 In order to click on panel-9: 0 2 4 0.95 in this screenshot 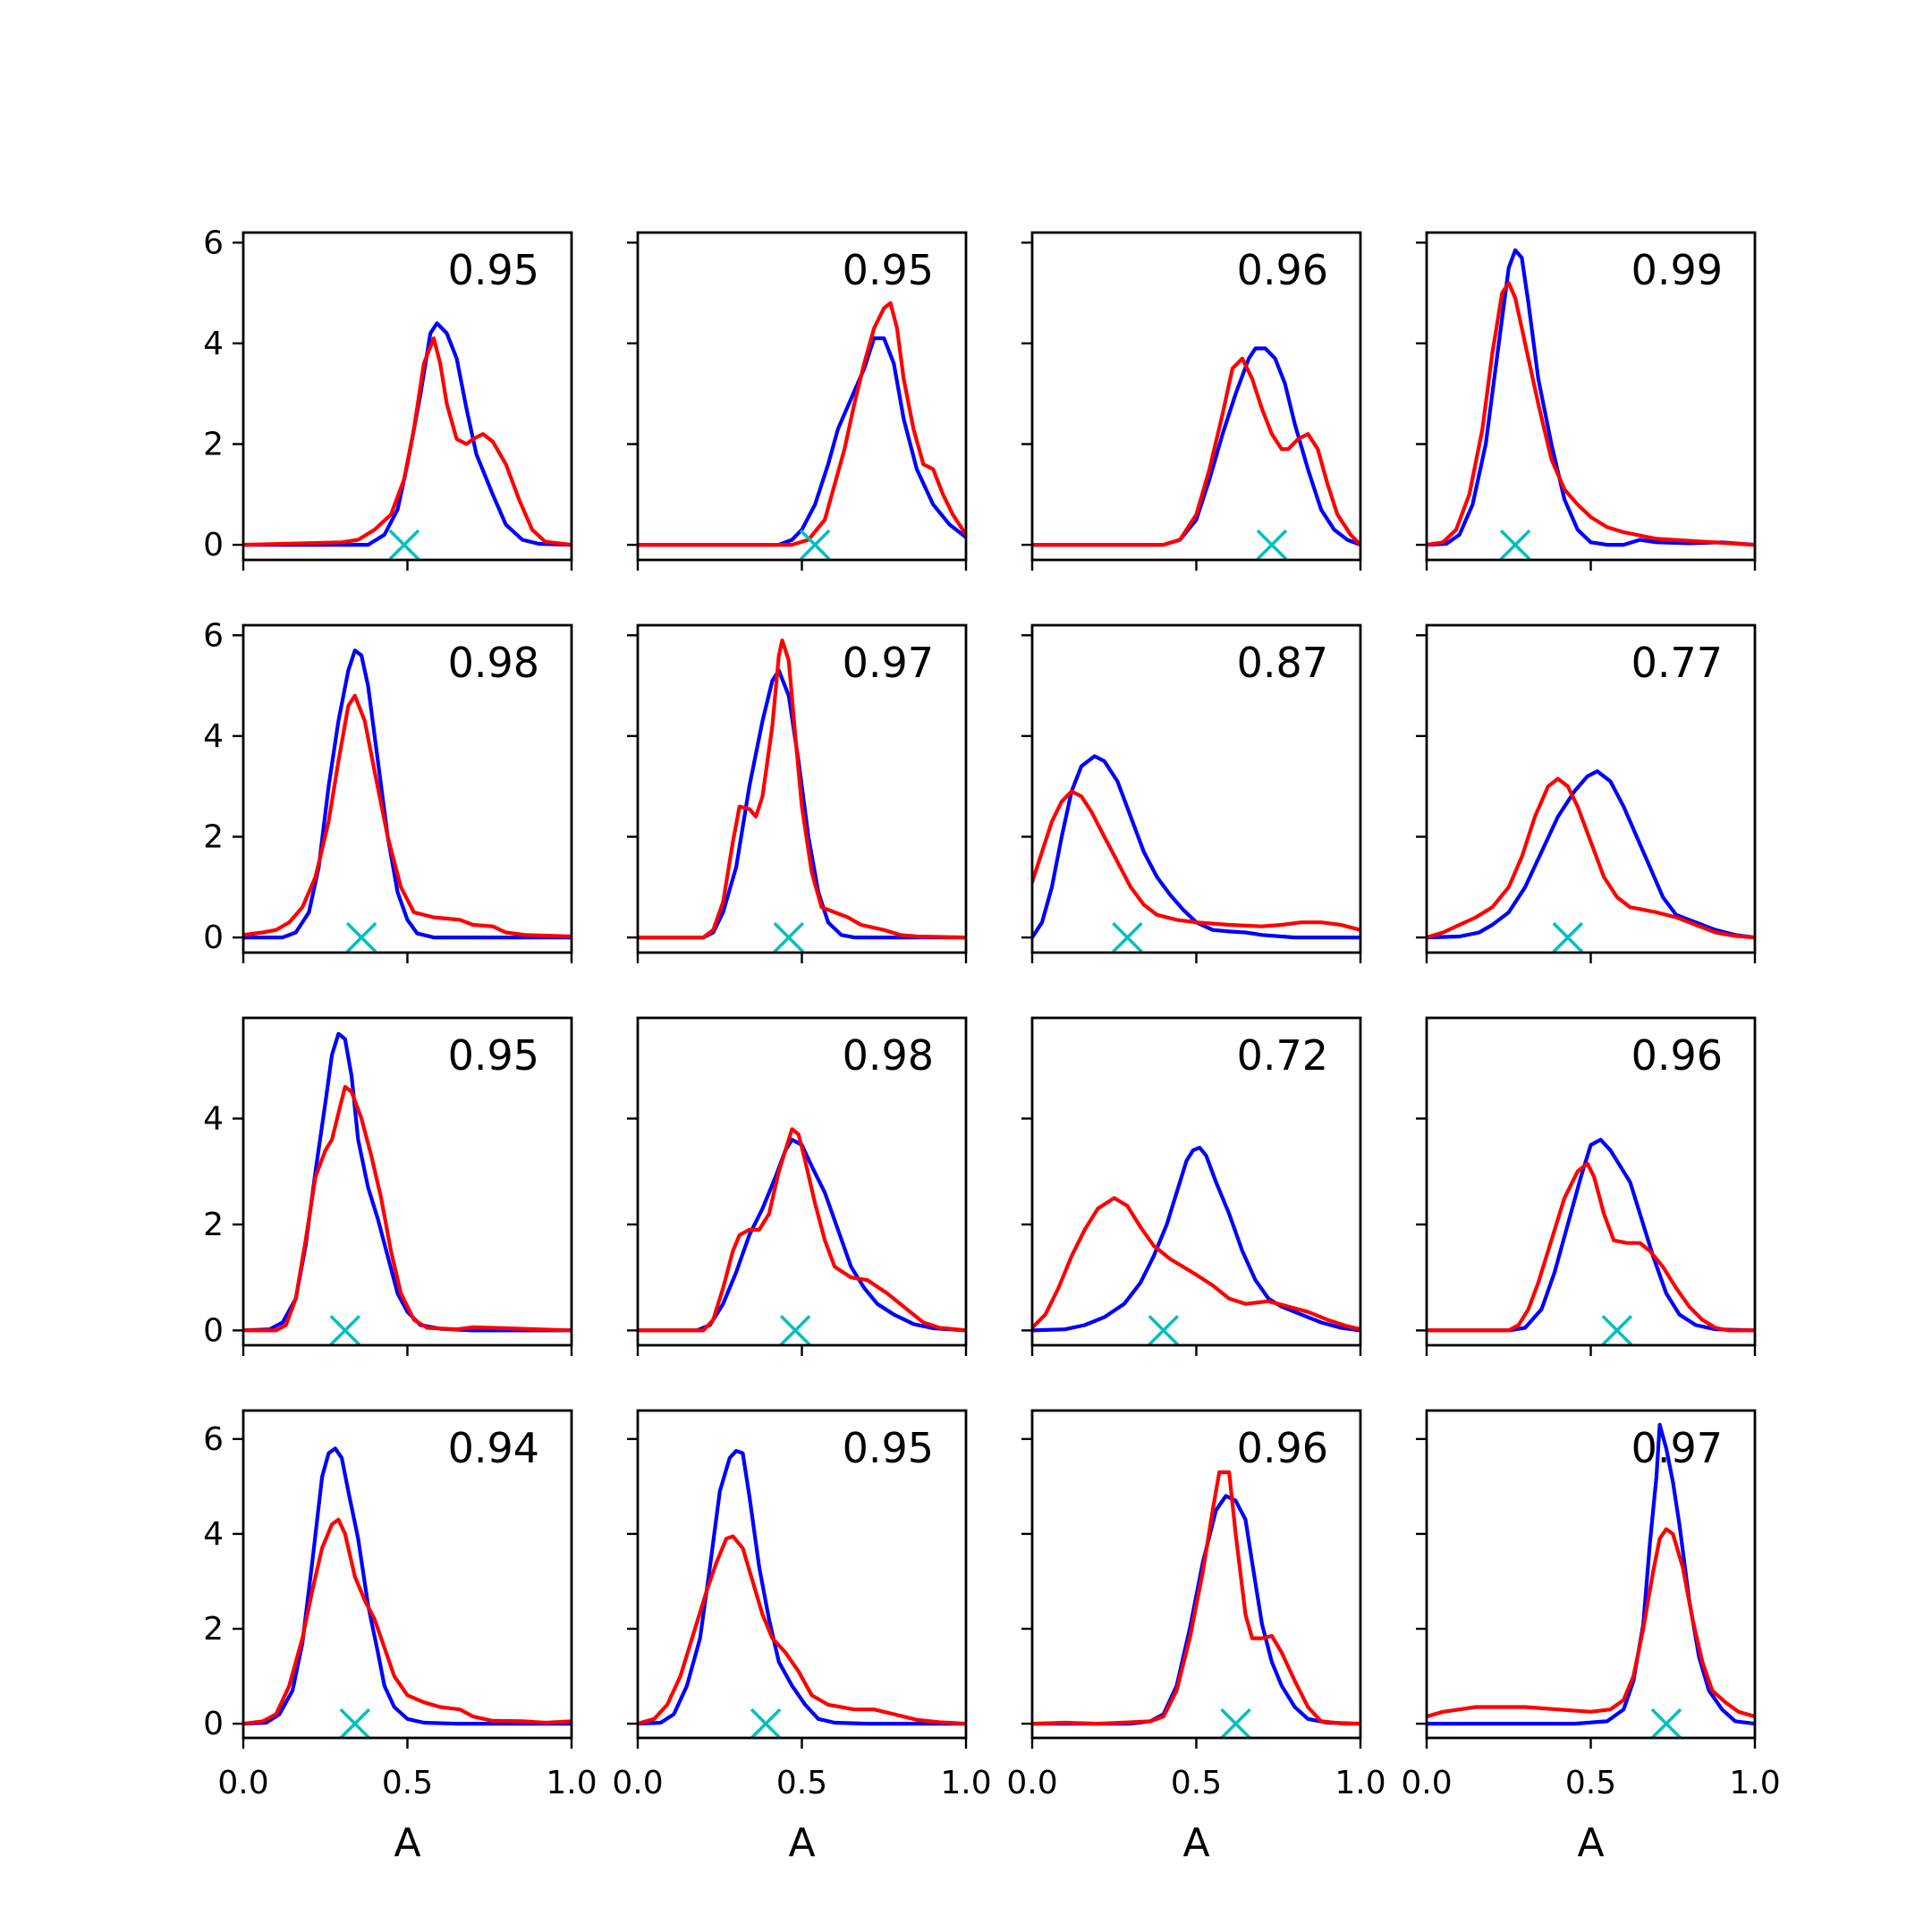, I will do `click(388, 1186)`.